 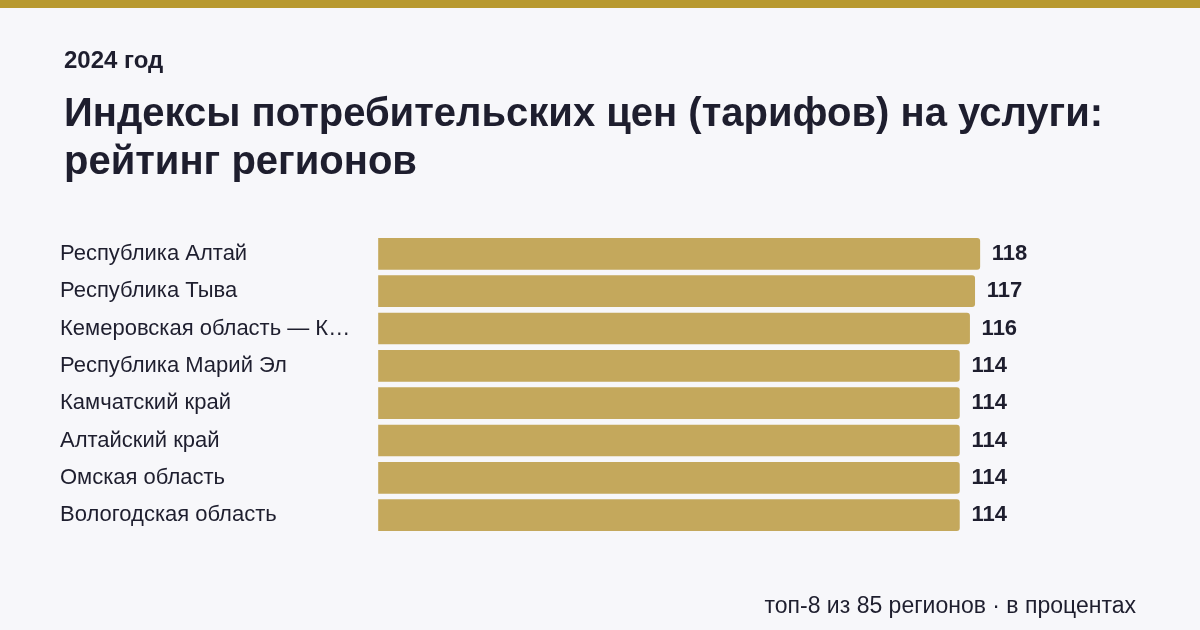 I want to click on text: топ-8 из 85 регионов · в процентах, so click(x=950, y=605).